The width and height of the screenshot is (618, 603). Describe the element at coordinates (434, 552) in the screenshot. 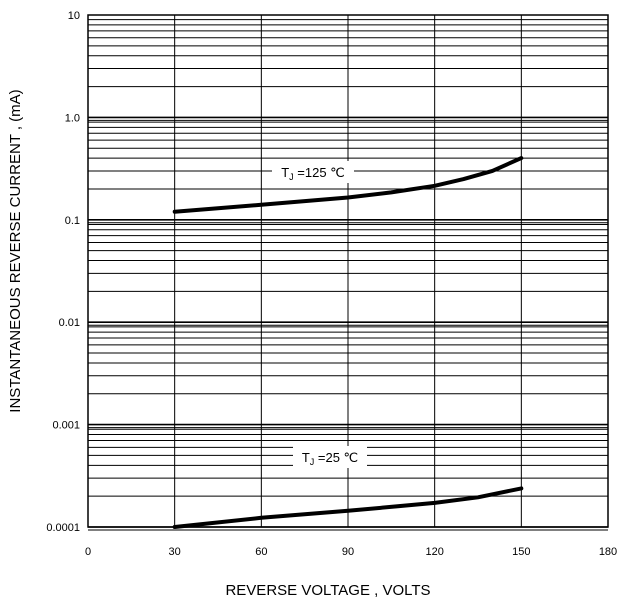

I see `x-tick-label: 120` at that location.